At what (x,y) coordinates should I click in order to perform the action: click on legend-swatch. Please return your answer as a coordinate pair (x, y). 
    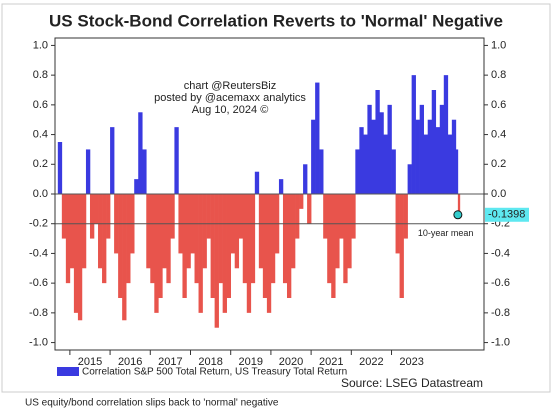
    Looking at the image, I should click on (68, 371).